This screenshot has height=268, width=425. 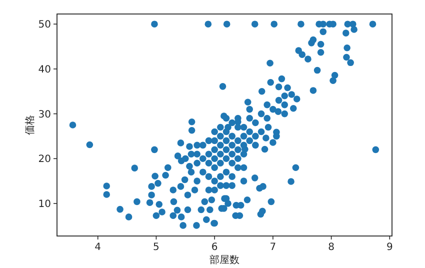 I want to click on y-axis-title: 価格, so click(x=30, y=125).